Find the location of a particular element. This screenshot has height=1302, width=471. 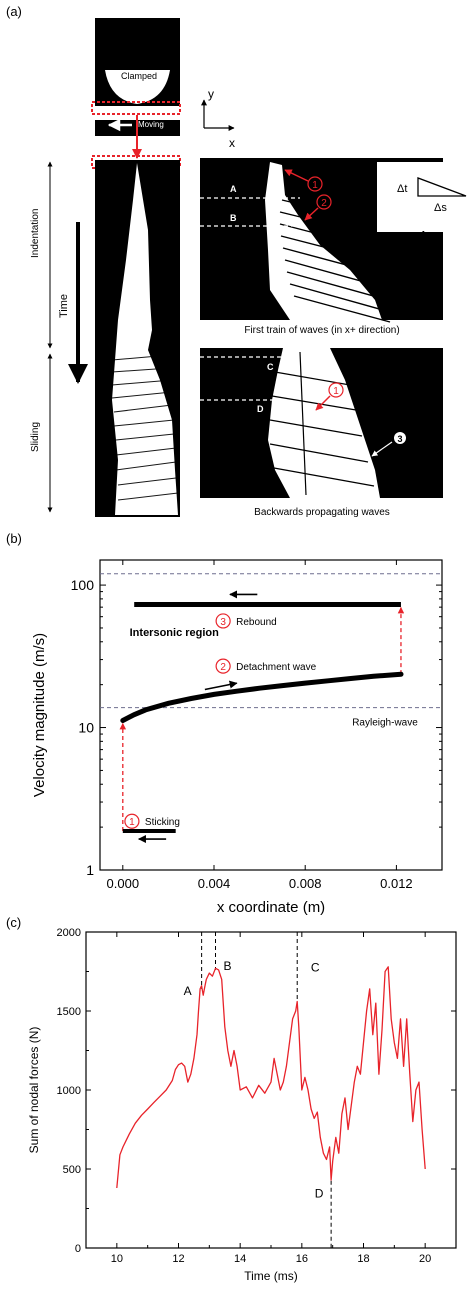

number-rebound: 3 is located at coordinates (223, 622).